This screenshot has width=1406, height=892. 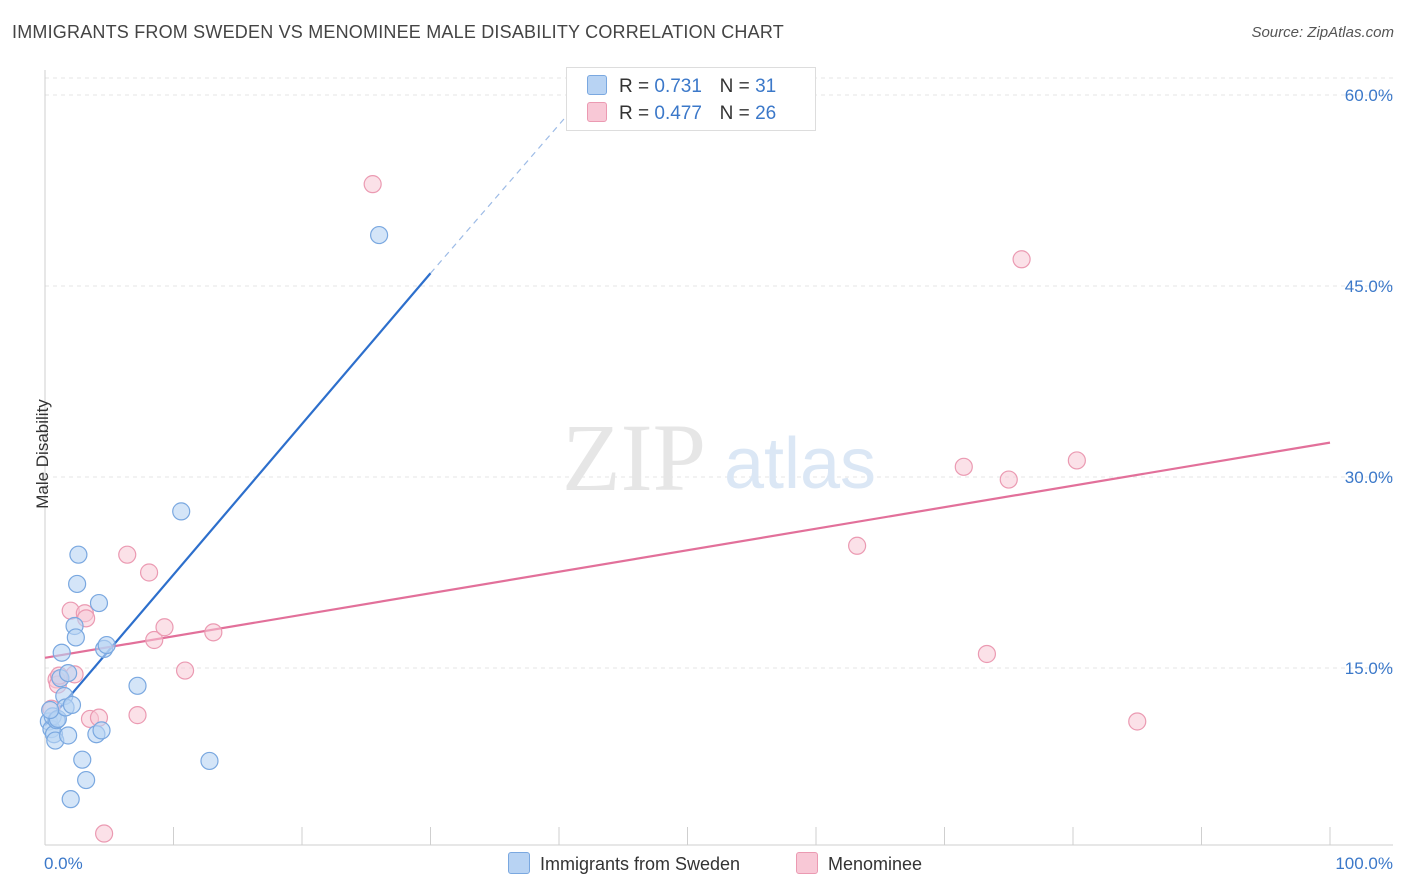 I want to click on legend-label-sweden: Immigrants from Sweden, so click(x=640, y=864).